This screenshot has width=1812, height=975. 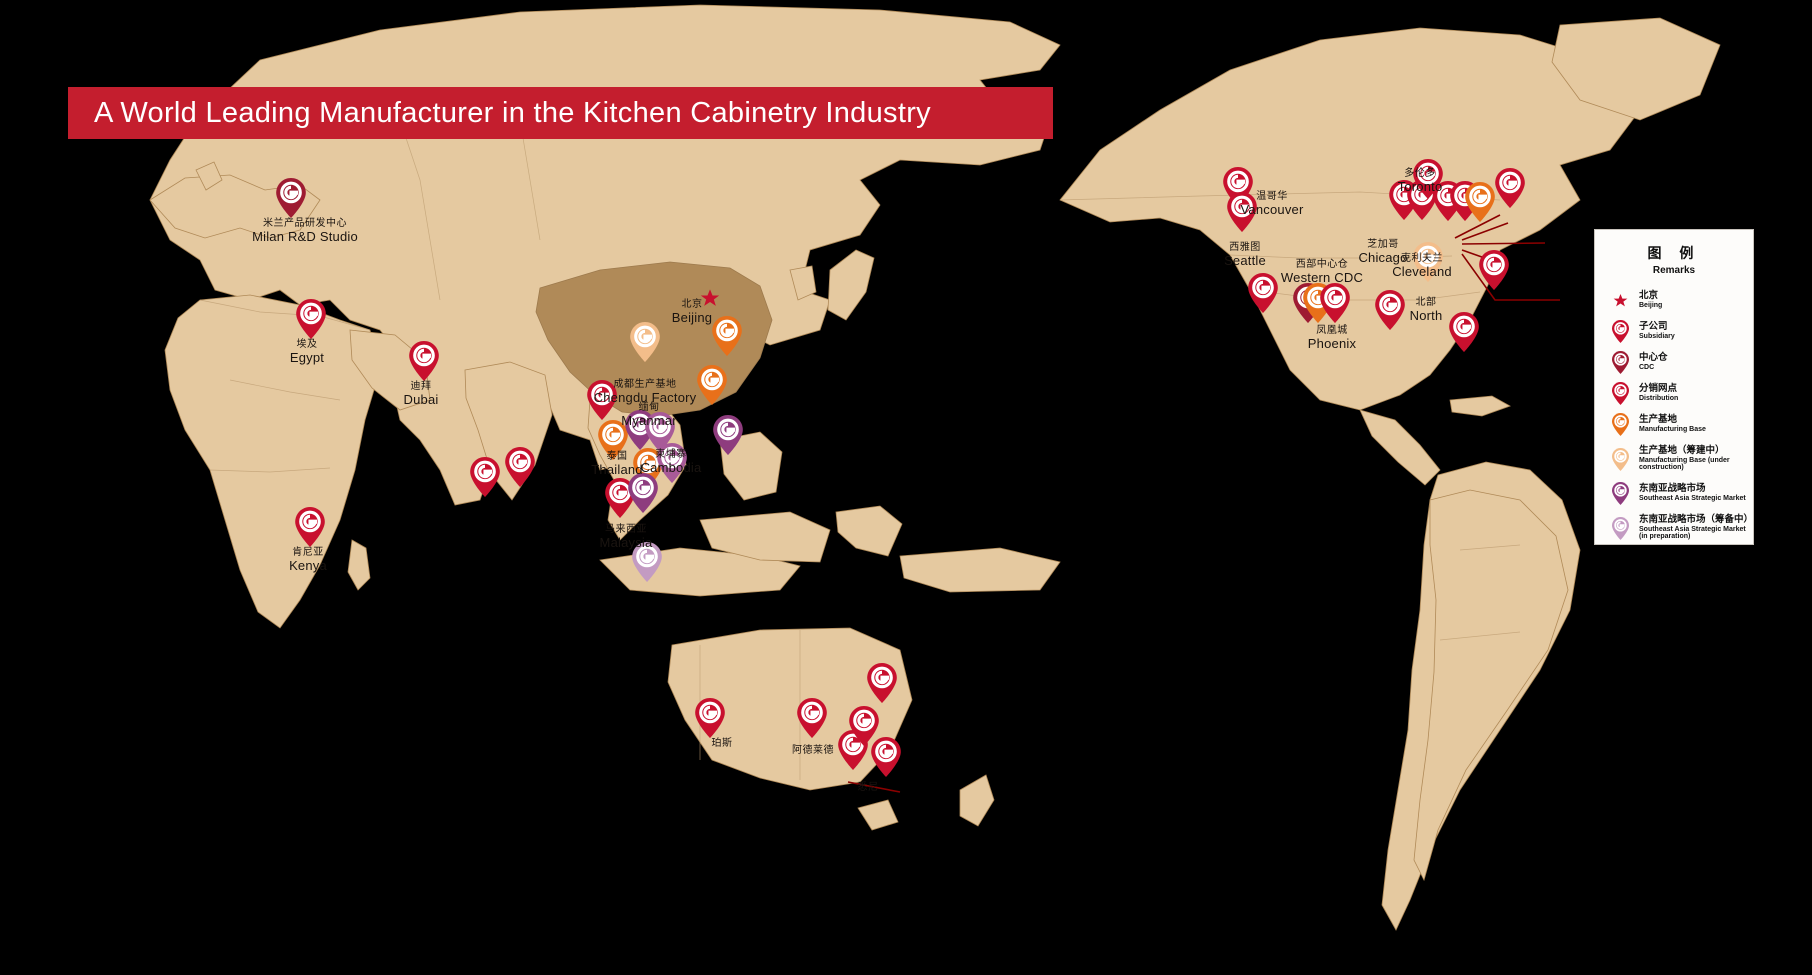 I want to click on legend-label-en: Distribution, so click(x=1659, y=399).